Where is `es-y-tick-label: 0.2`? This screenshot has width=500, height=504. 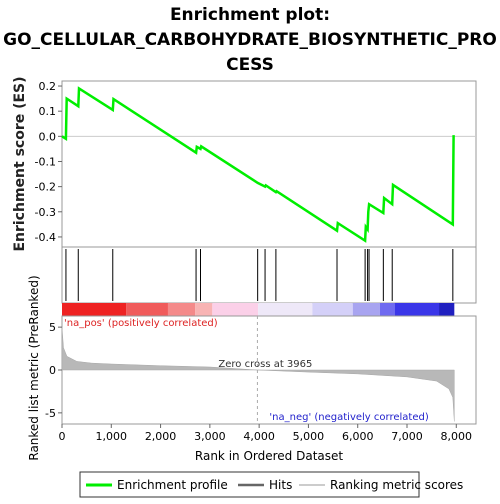 es-y-tick-label: 0.2 is located at coordinates (48, 86).